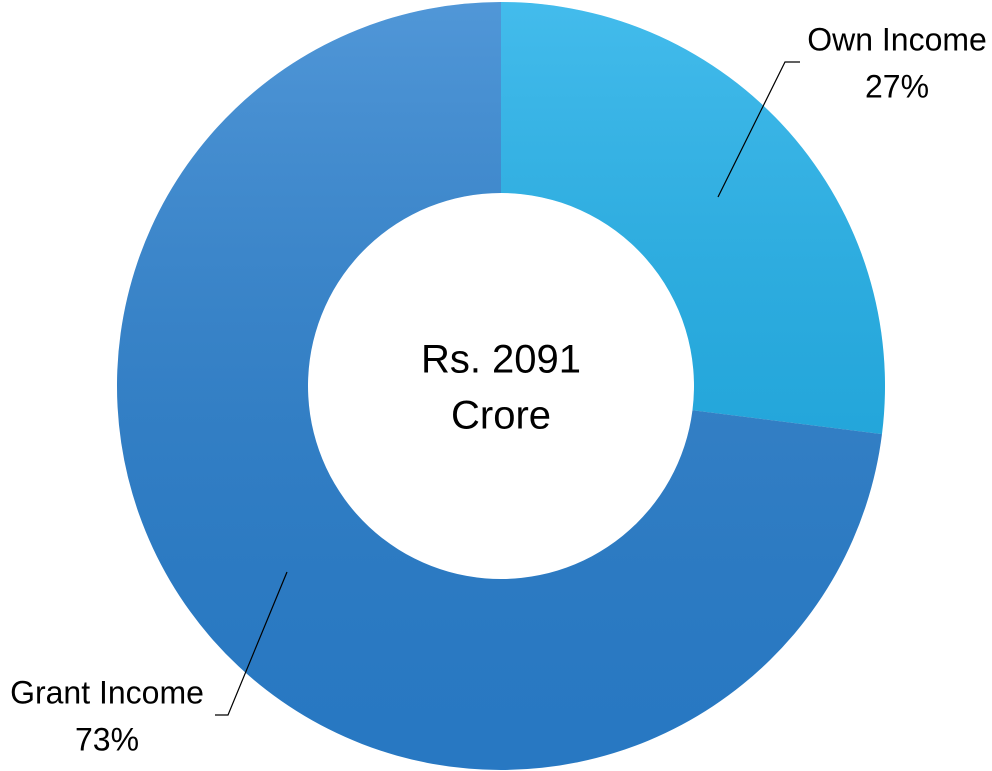 Image resolution: width=992 pixels, height=771 pixels. Describe the element at coordinates (897, 39) in the screenshot. I see `slice-label: Own Income` at that location.